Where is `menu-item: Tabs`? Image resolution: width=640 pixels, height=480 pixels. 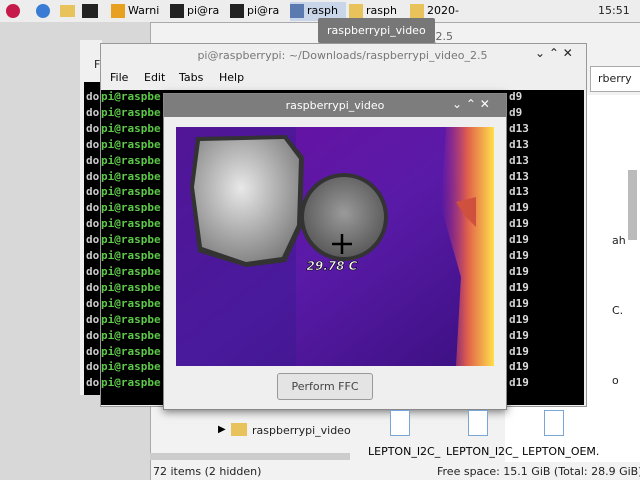
menu-item: Tabs is located at coordinates (191, 77).